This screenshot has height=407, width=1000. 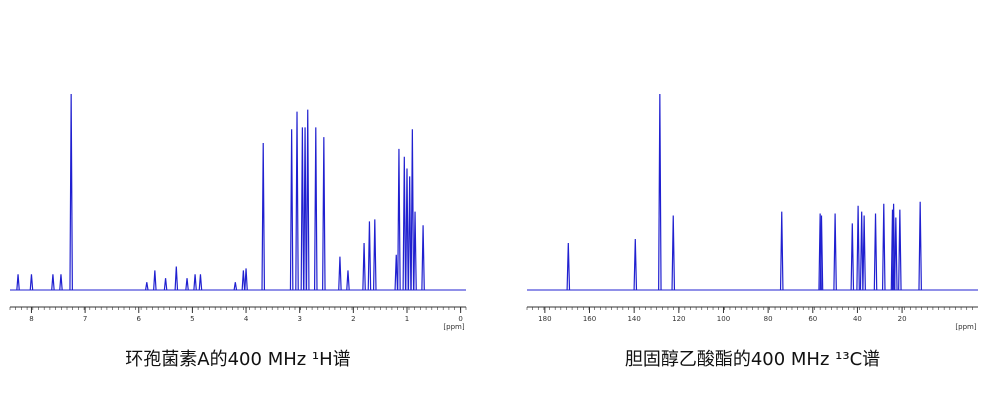 I want to click on x-tick-label: 60, so click(x=812, y=319).